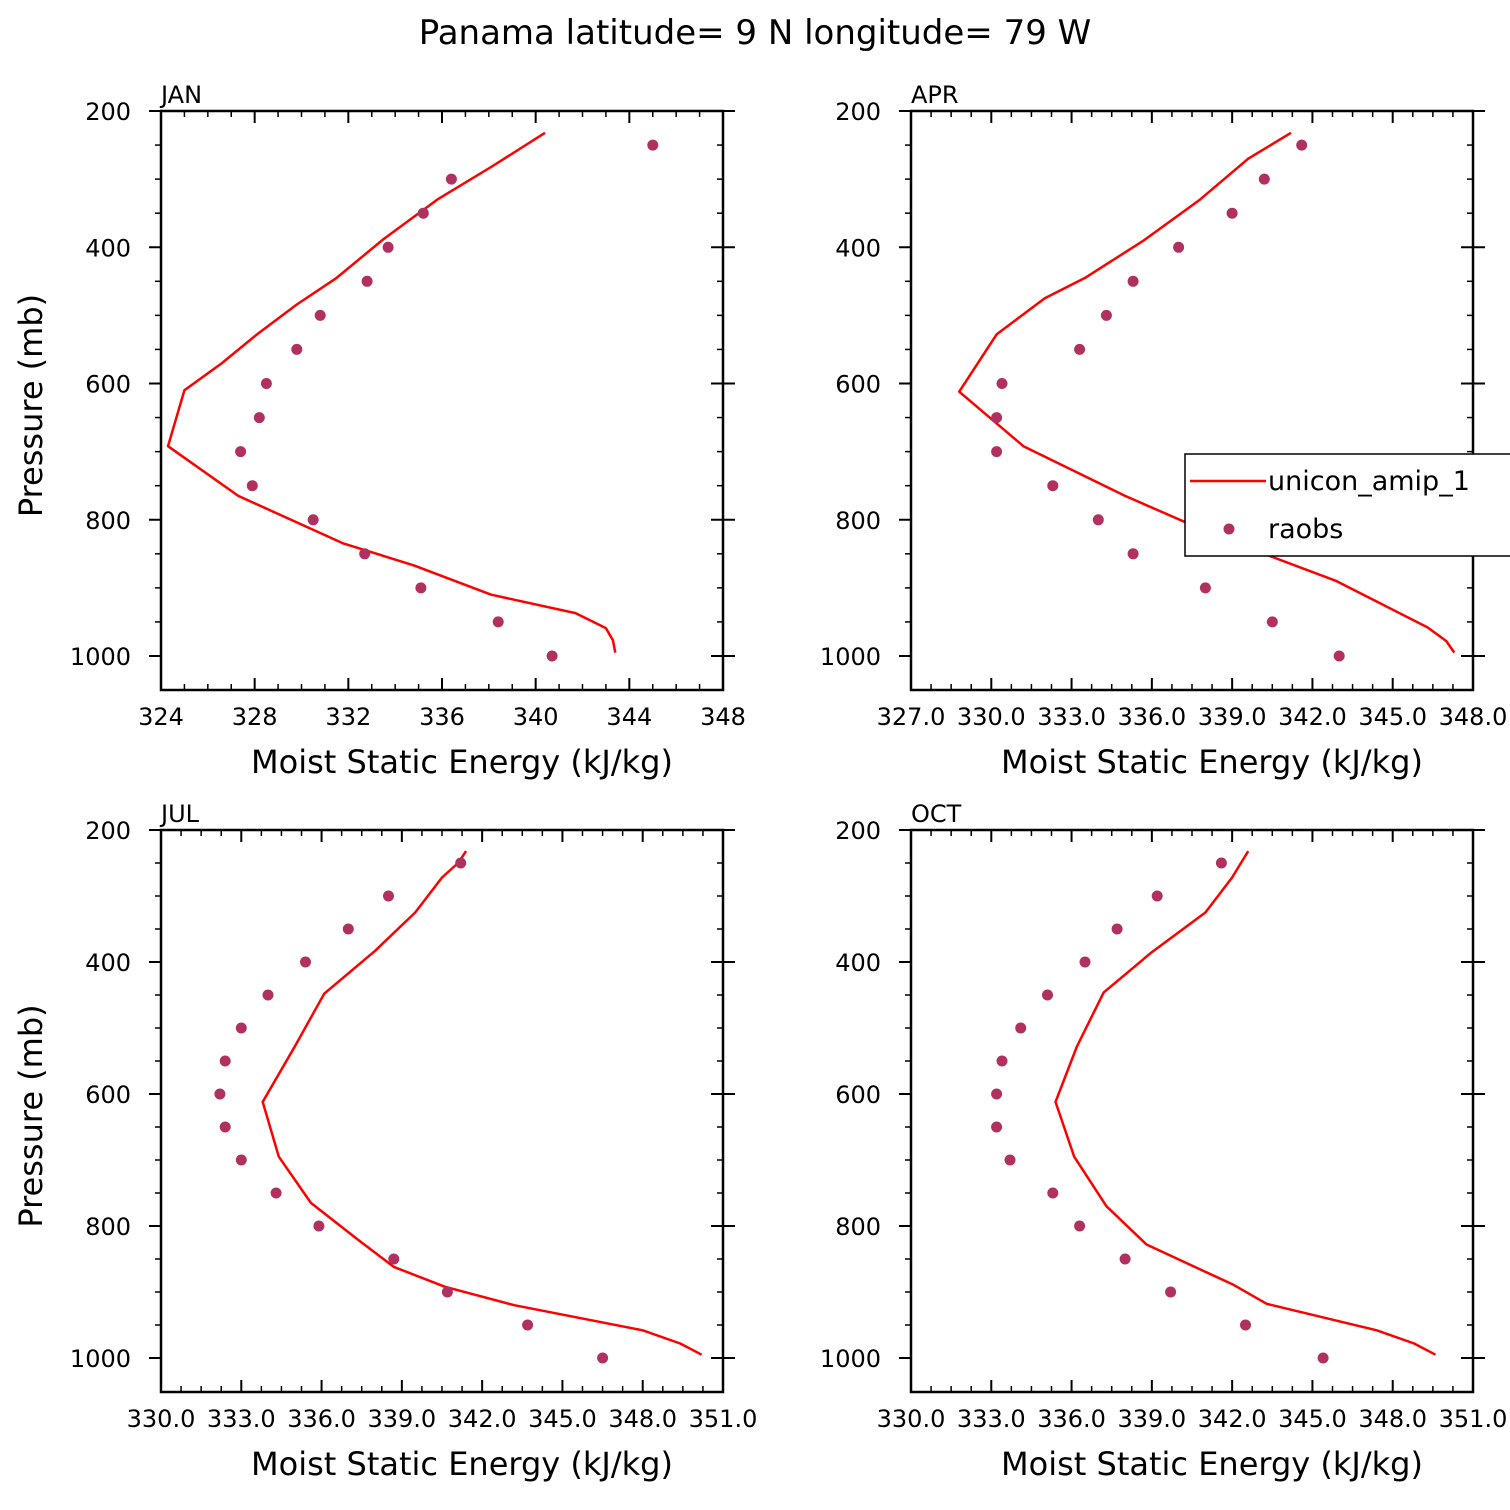 This screenshot has height=1510, width=1510. I want to click on legend-label-model: unicon_amip_1, so click(1369, 481).